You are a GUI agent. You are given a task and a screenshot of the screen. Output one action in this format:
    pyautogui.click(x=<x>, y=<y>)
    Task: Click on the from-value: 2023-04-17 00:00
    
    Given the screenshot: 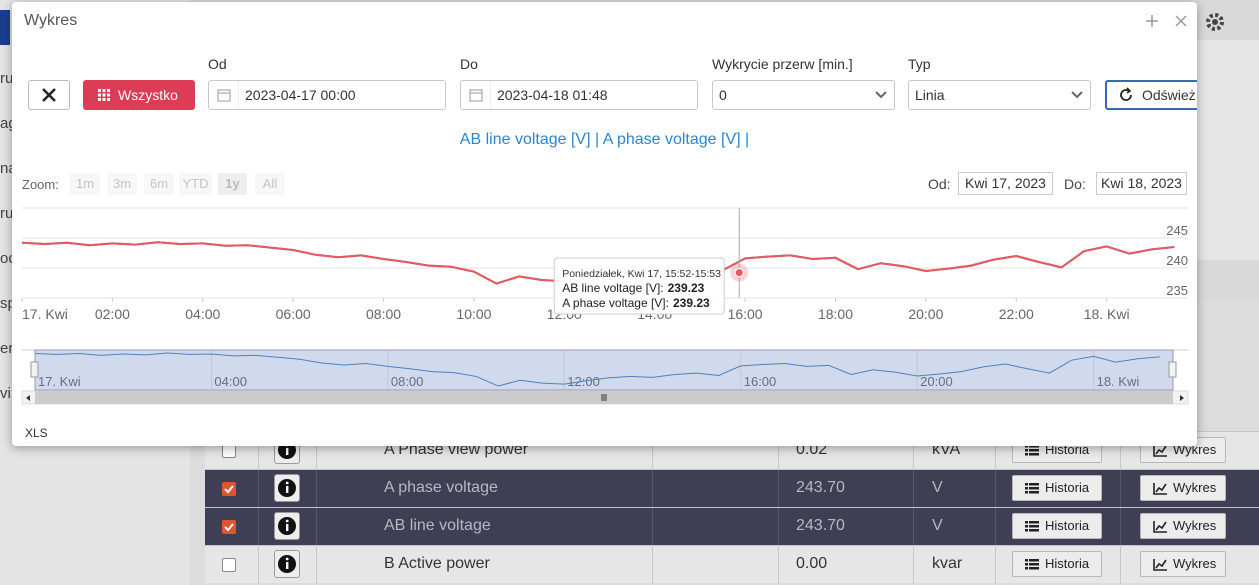 What is the action you would take?
    pyautogui.click(x=300, y=95)
    